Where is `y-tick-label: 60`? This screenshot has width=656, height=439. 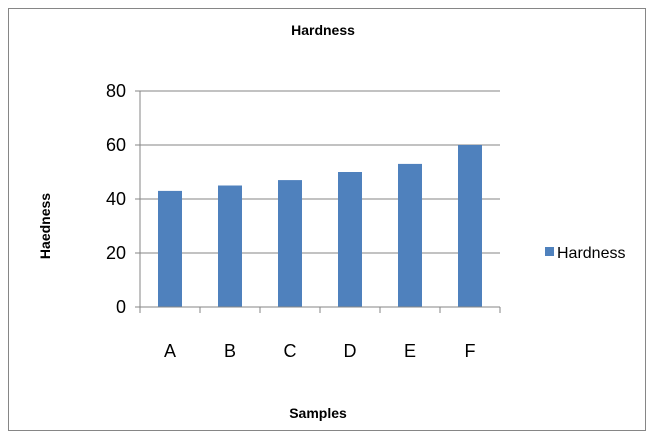 y-tick-label: 60 is located at coordinates (116, 145).